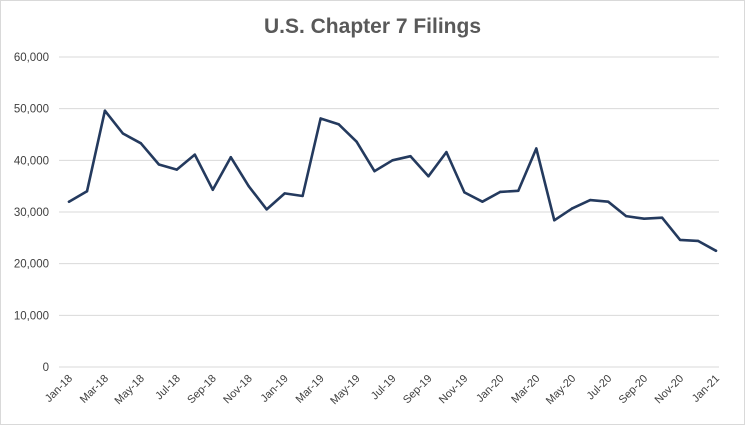 The image size is (745, 425). What do you see at coordinates (31, 316) in the screenshot?
I see `y-tick-label: 10,000` at bounding box center [31, 316].